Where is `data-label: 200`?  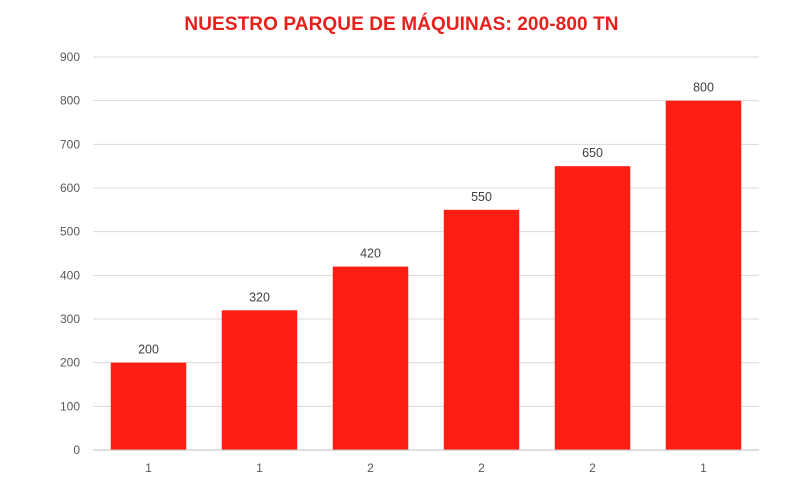 data-label: 200 is located at coordinates (148, 350).